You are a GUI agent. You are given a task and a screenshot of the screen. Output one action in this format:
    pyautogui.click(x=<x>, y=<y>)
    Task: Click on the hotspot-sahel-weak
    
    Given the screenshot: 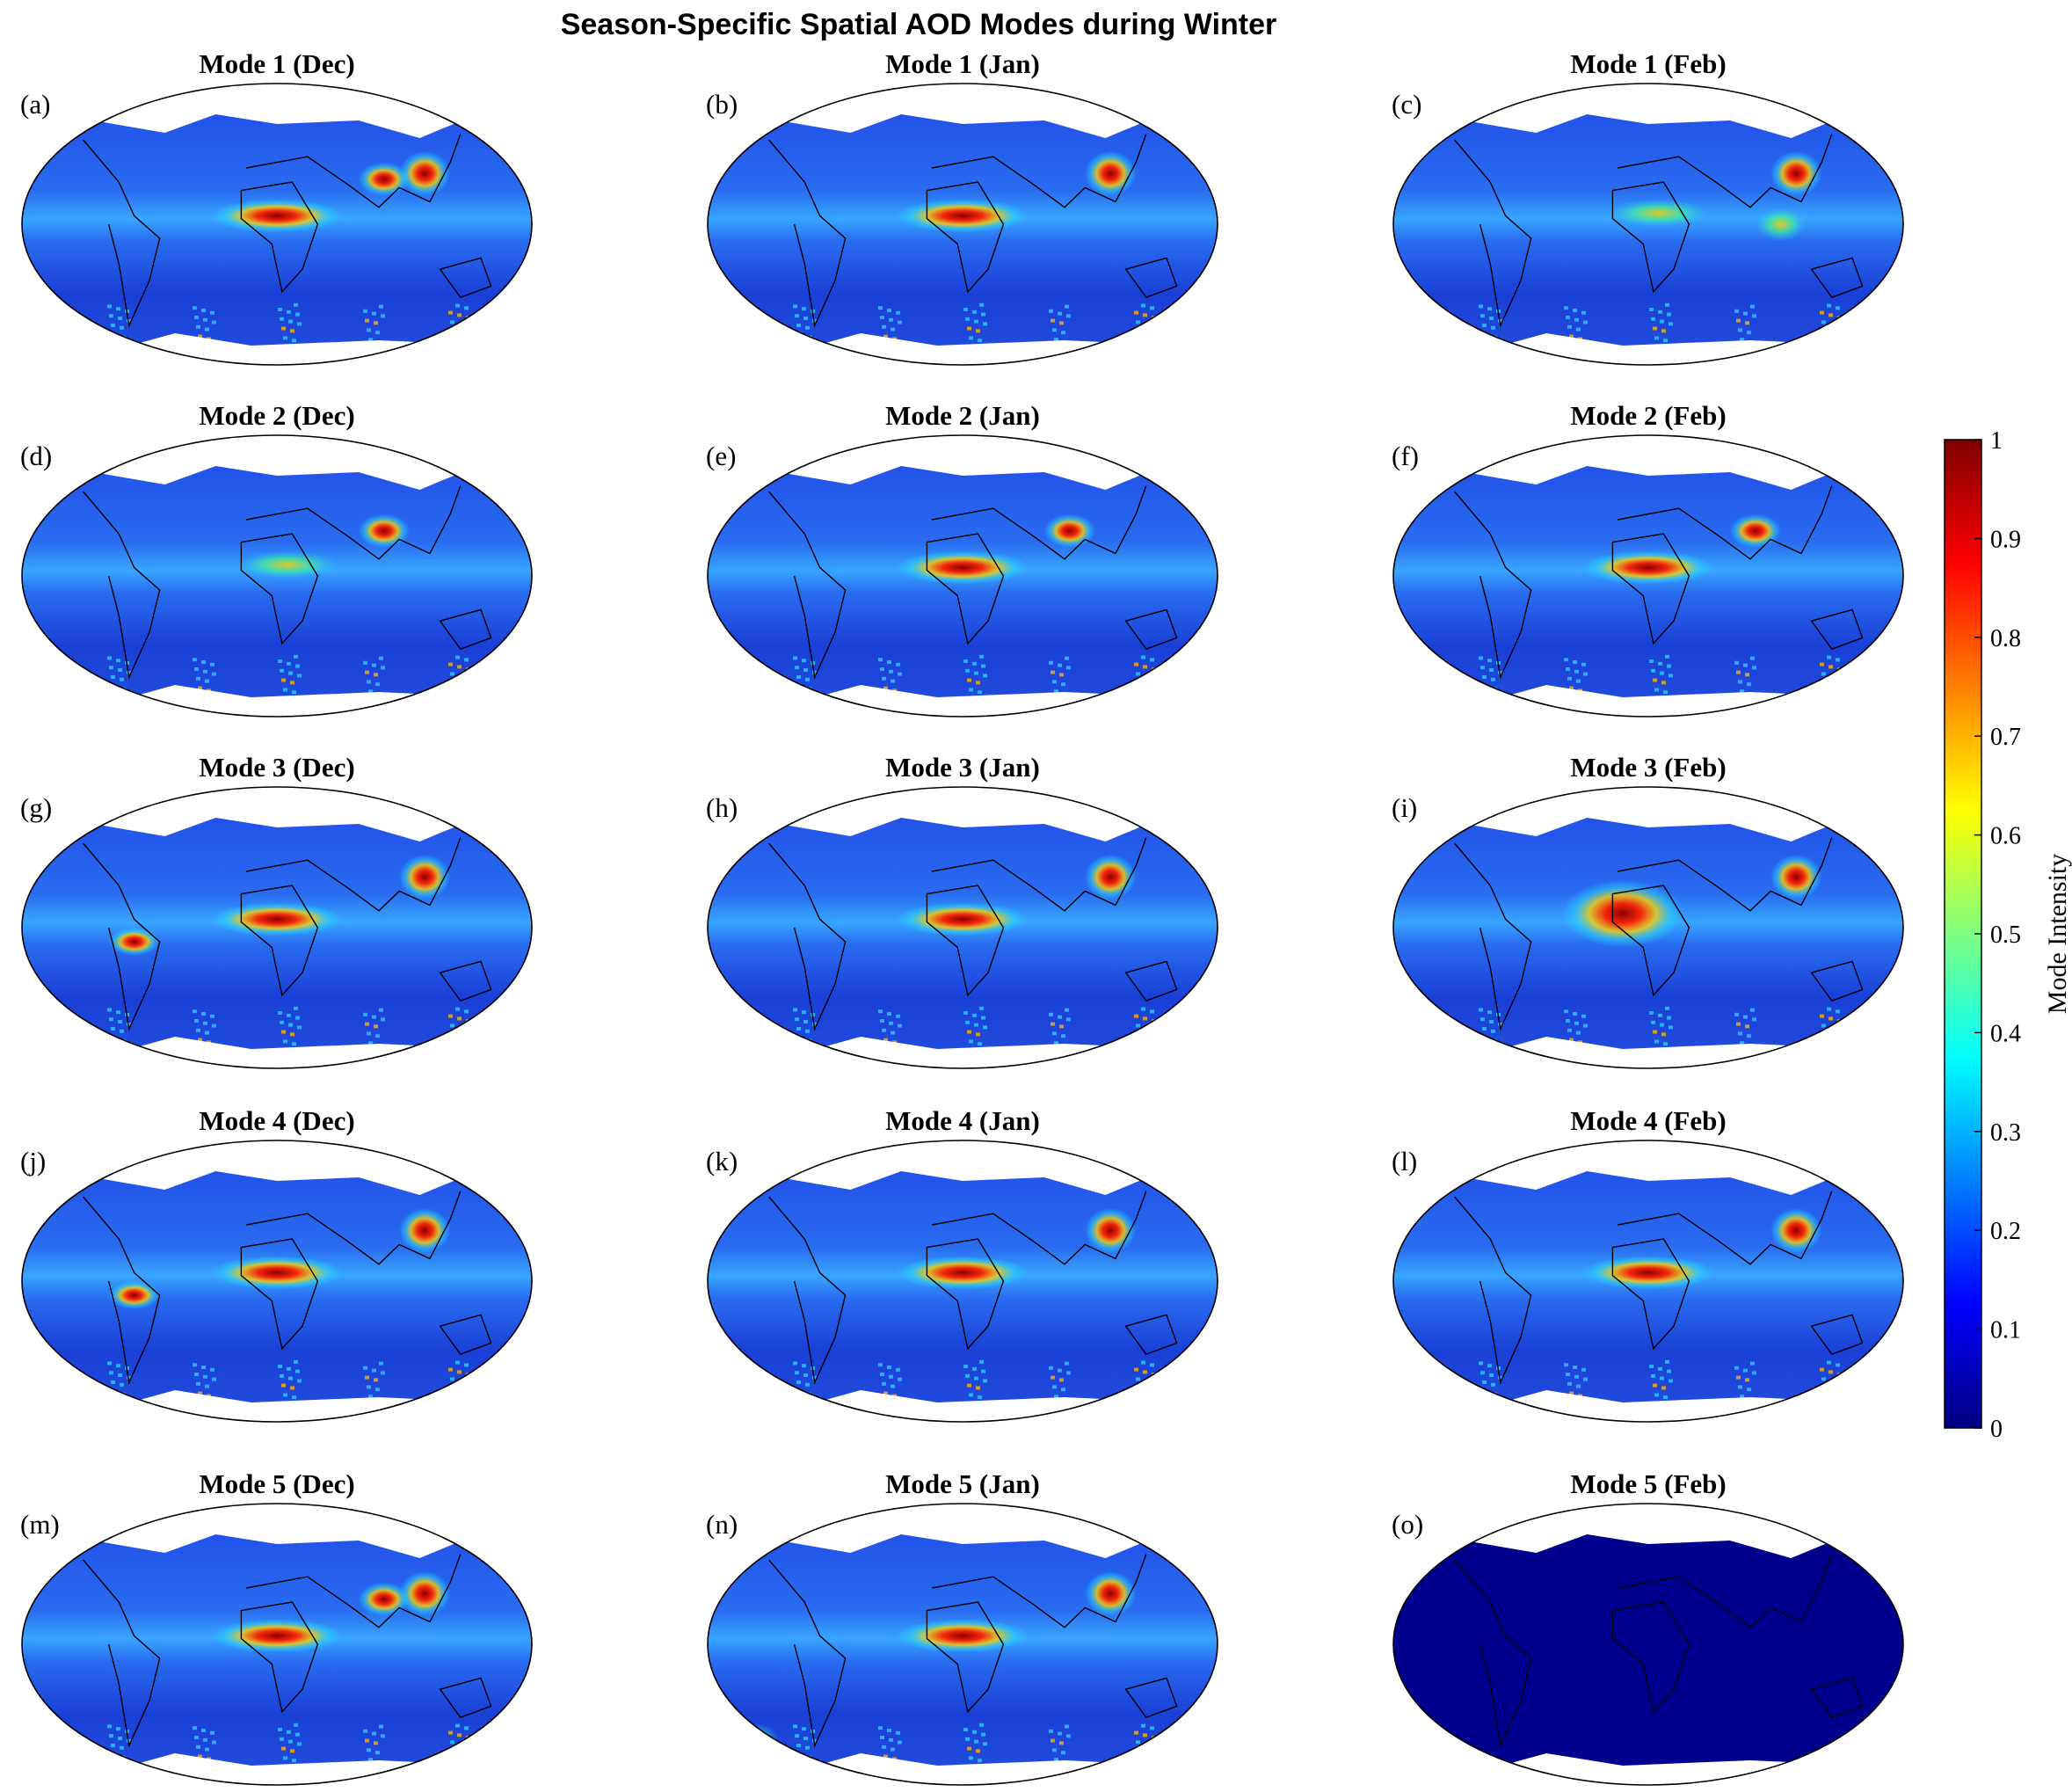 What is the action you would take?
    pyautogui.click(x=1658, y=214)
    